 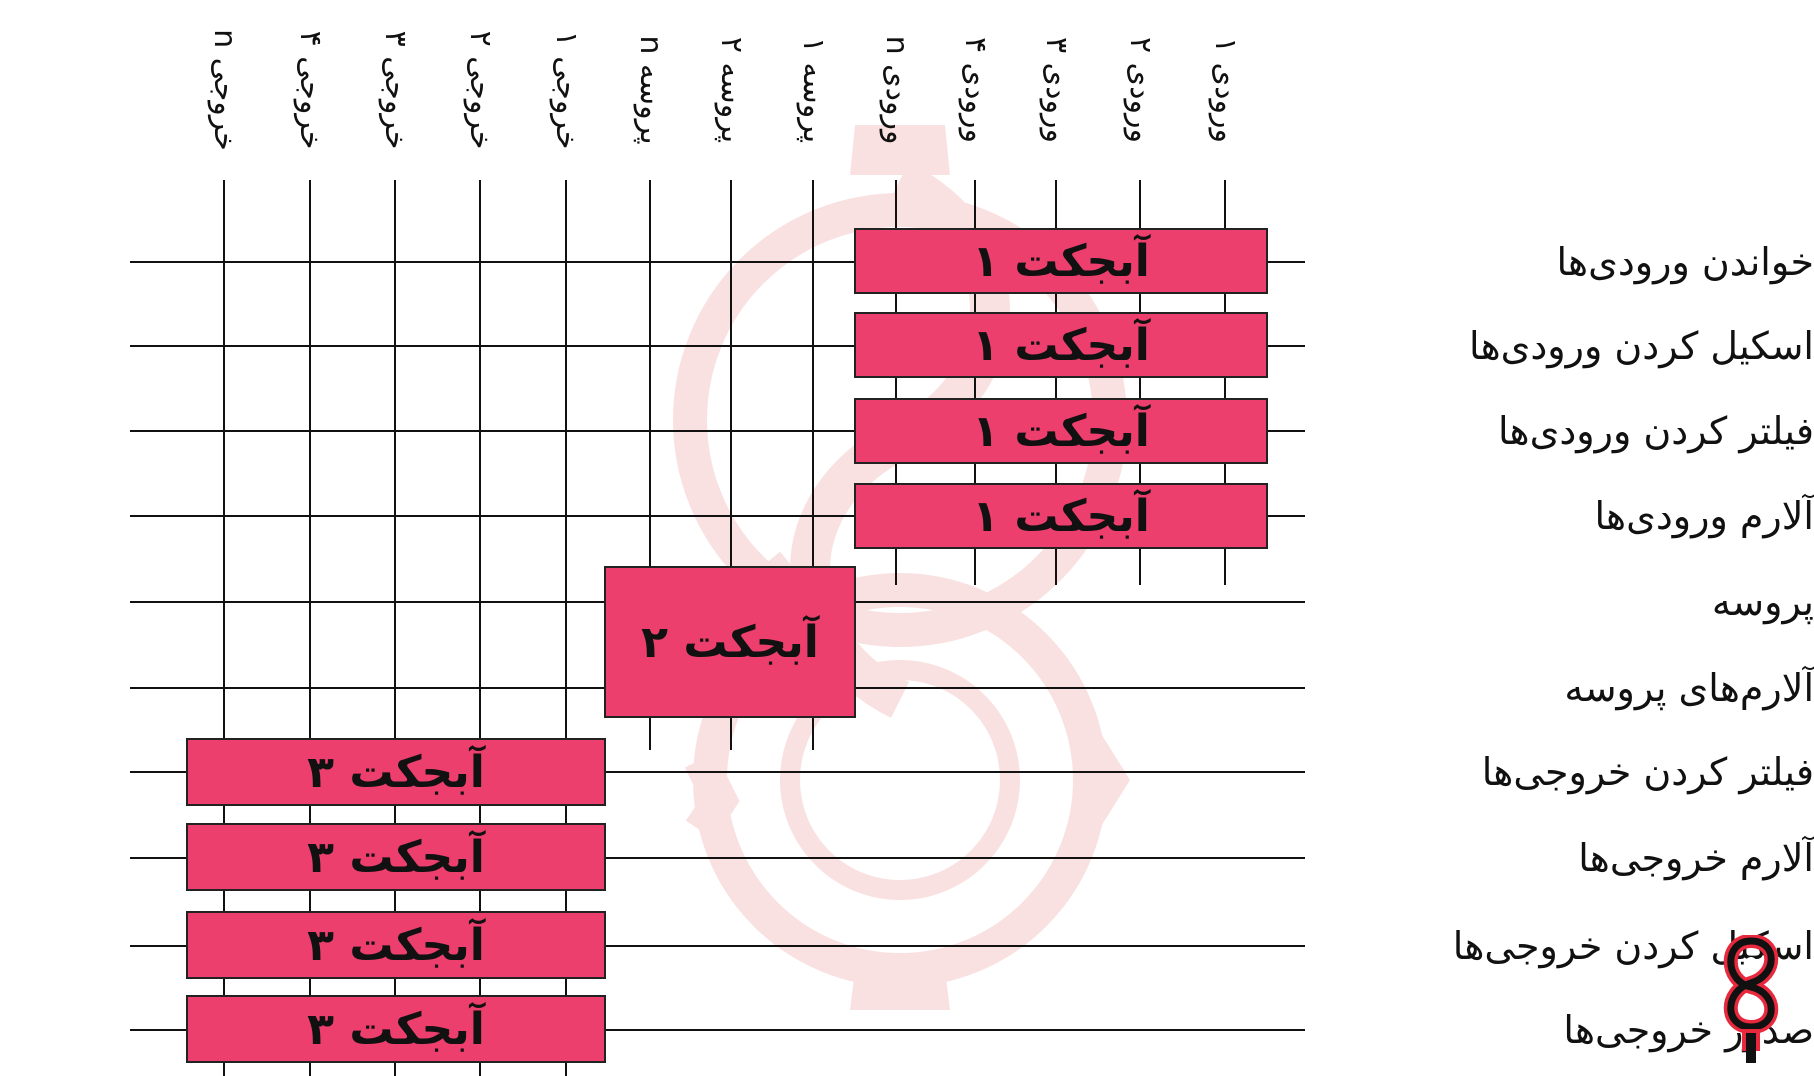 What do you see at coordinates (975, 90) in the screenshot?
I see `column-header-input-4: ورودی ۴` at bounding box center [975, 90].